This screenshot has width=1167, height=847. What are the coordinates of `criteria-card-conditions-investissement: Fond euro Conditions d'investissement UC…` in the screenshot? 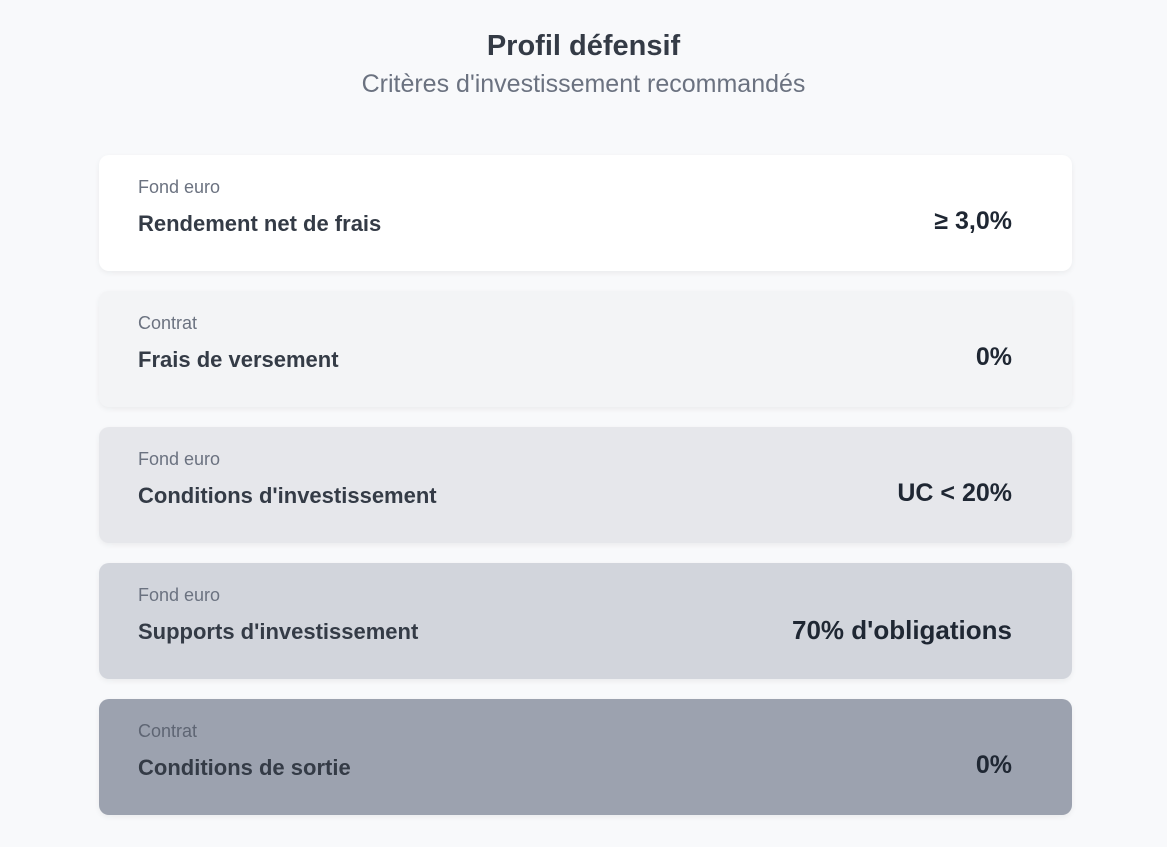 It's located at (585, 485).